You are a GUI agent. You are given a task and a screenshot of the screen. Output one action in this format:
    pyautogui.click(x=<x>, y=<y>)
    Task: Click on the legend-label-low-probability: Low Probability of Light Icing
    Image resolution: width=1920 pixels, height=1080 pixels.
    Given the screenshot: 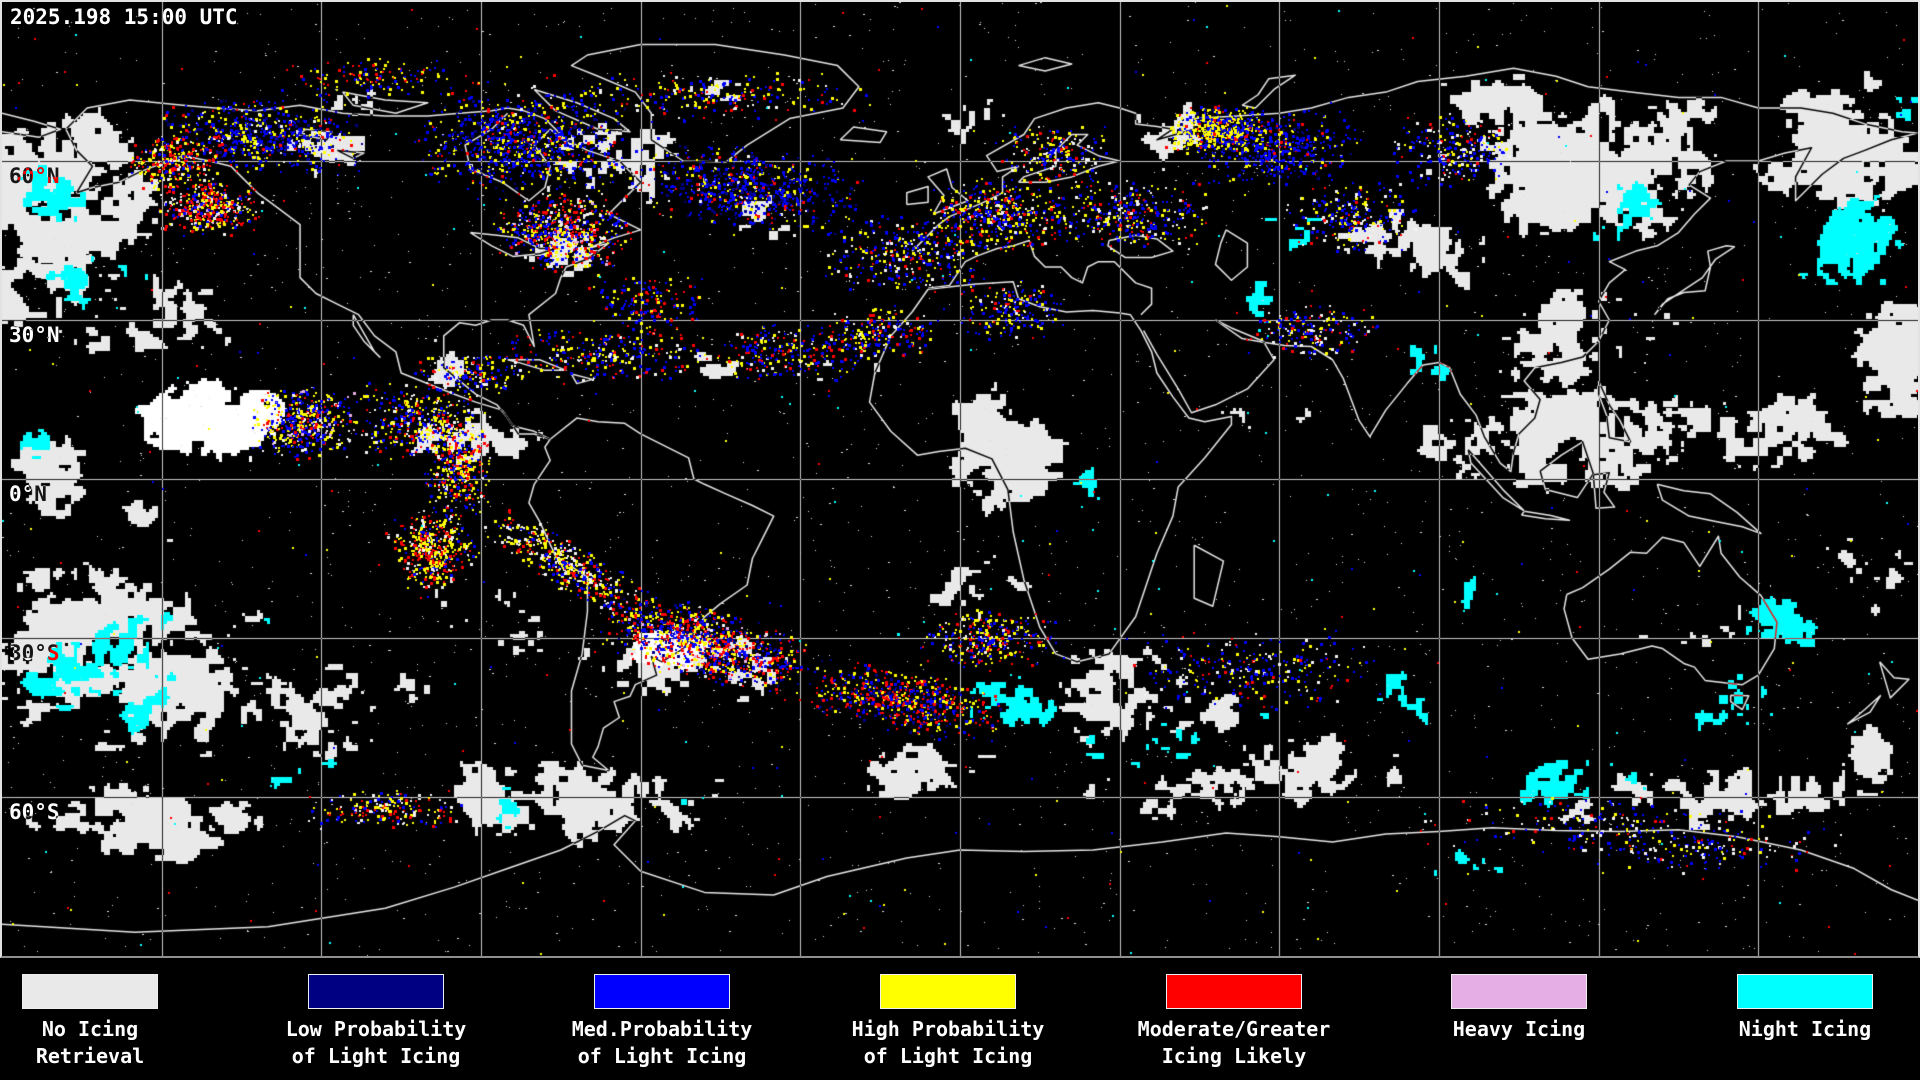 What is the action you would take?
    pyautogui.click(x=376, y=1042)
    